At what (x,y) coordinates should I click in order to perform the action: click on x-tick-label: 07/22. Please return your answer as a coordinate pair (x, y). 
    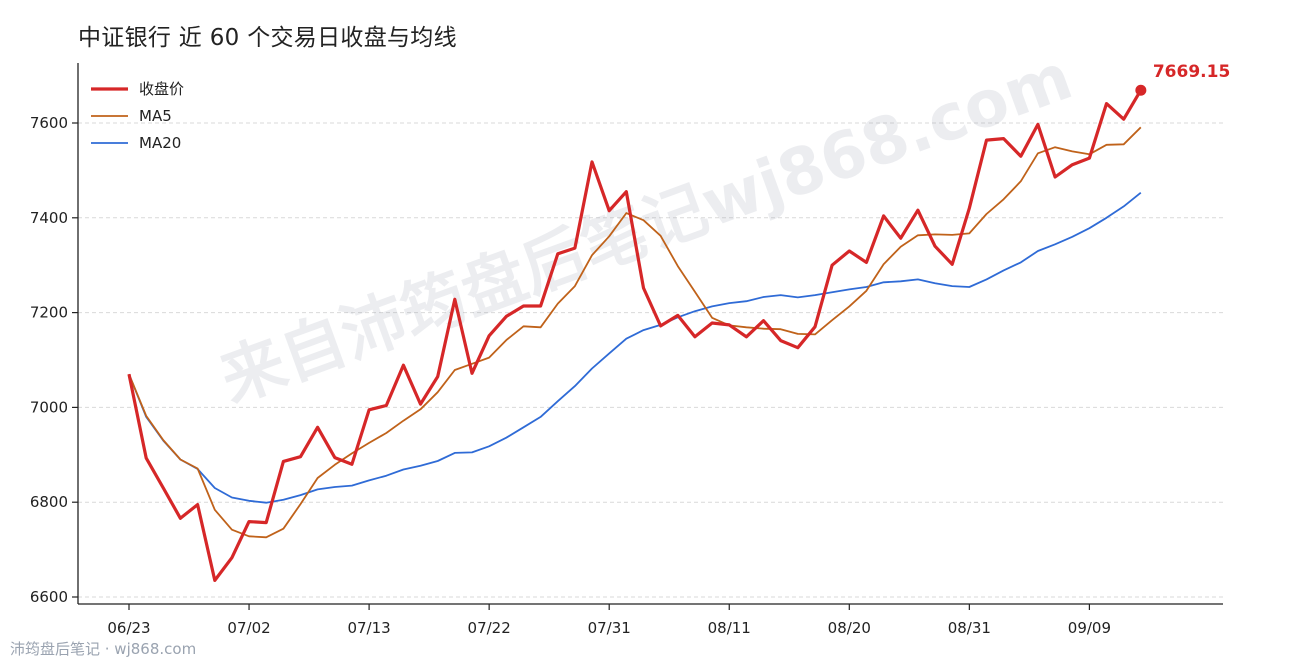
    Looking at the image, I should click on (489, 628).